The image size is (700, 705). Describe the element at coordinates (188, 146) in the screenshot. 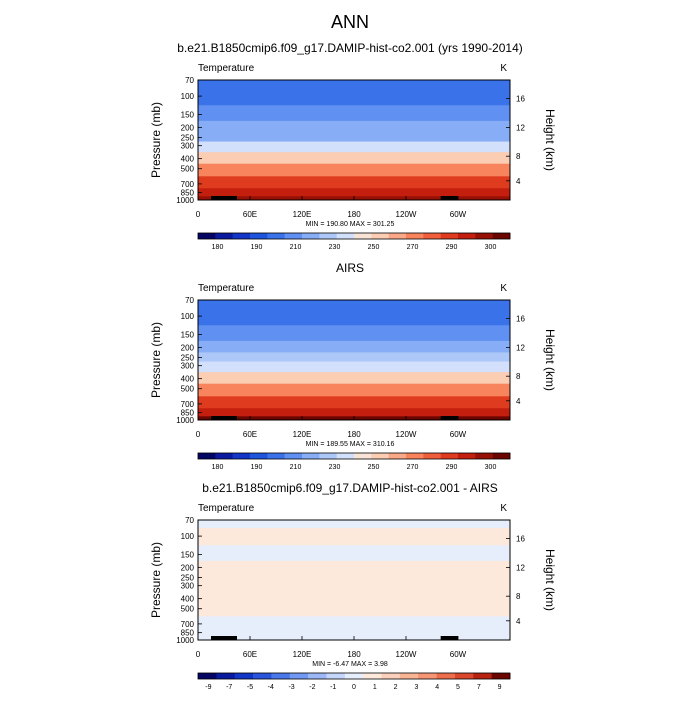

I see `y-tick-label: 300` at that location.